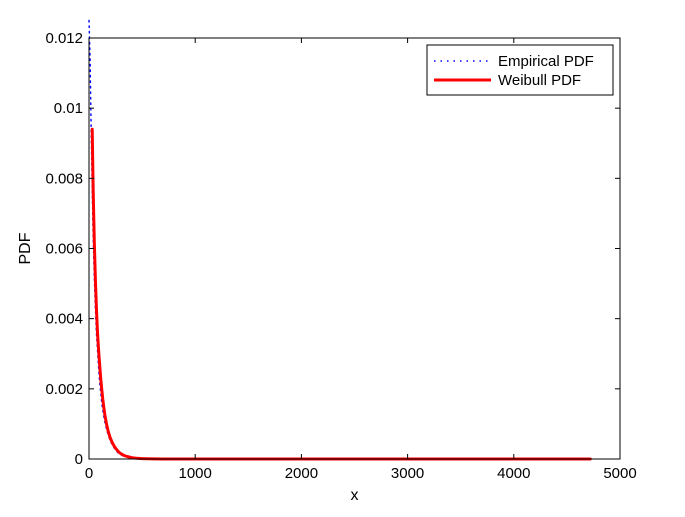  What do you see at coordinates (64, 389) in the screenshot?
I see `y-tick-label: 0.002` at bounding box center [64, 389].